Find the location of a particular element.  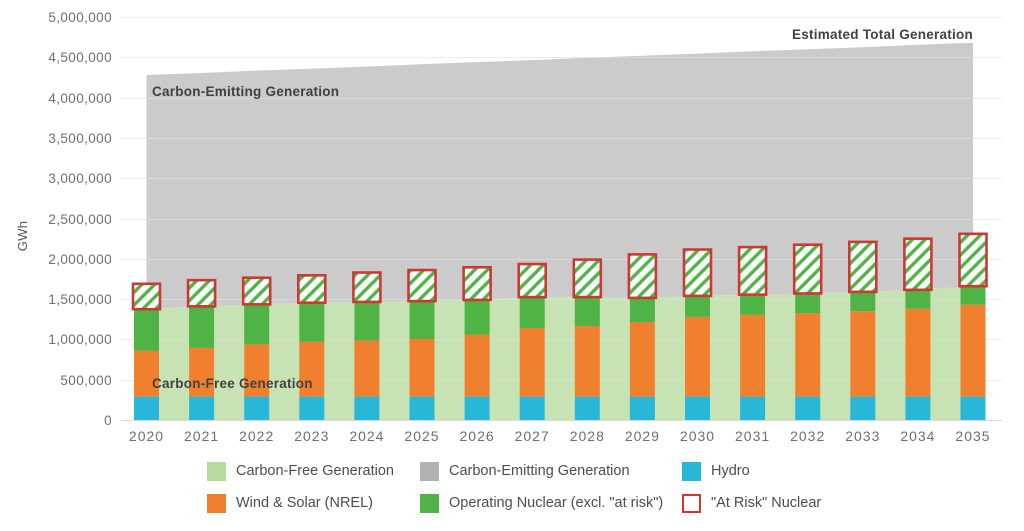

y-tick-label: 1,000,000 is located at coordinates (80, 339).